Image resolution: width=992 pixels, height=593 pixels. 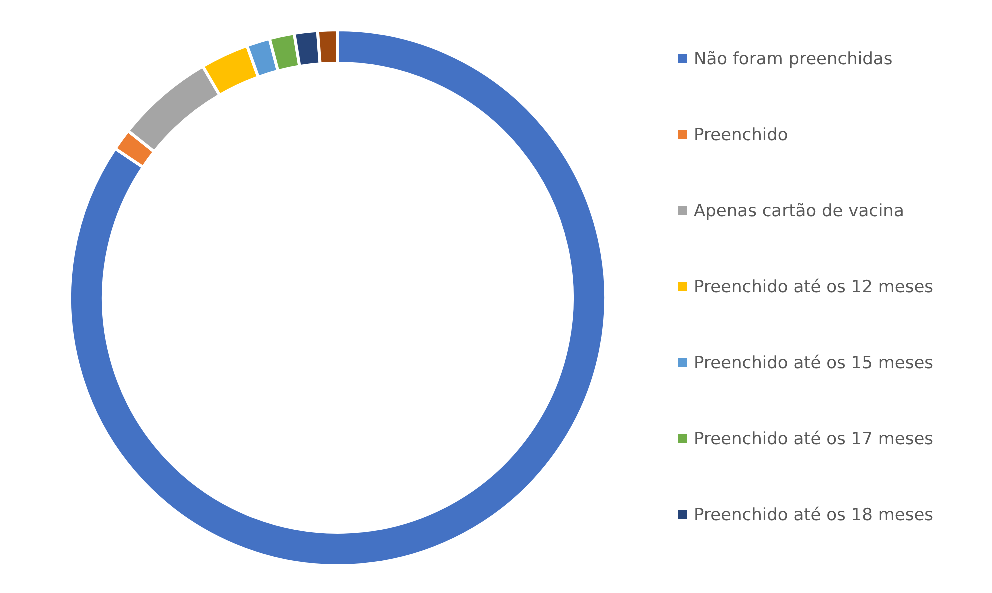 I want to click on legend-label: Não foram preenchidas, so click(x=793, y=60).